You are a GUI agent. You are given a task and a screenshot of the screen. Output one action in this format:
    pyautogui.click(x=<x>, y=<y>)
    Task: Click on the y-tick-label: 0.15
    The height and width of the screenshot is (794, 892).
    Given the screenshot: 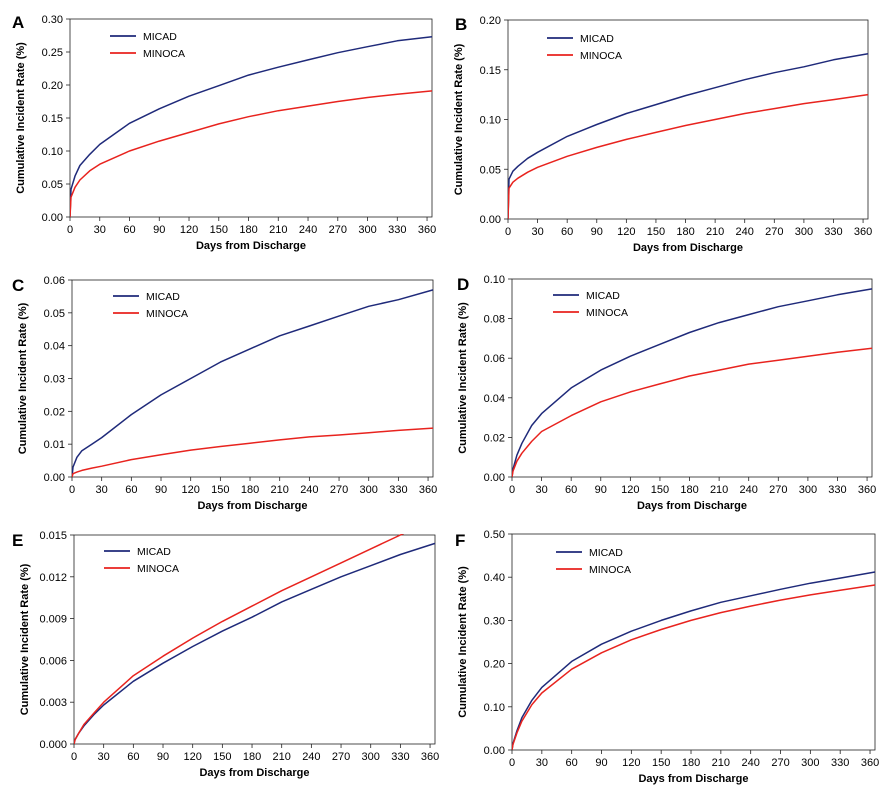 What is the action you would take?
    pyautogui.click(x=490, y=71)
    